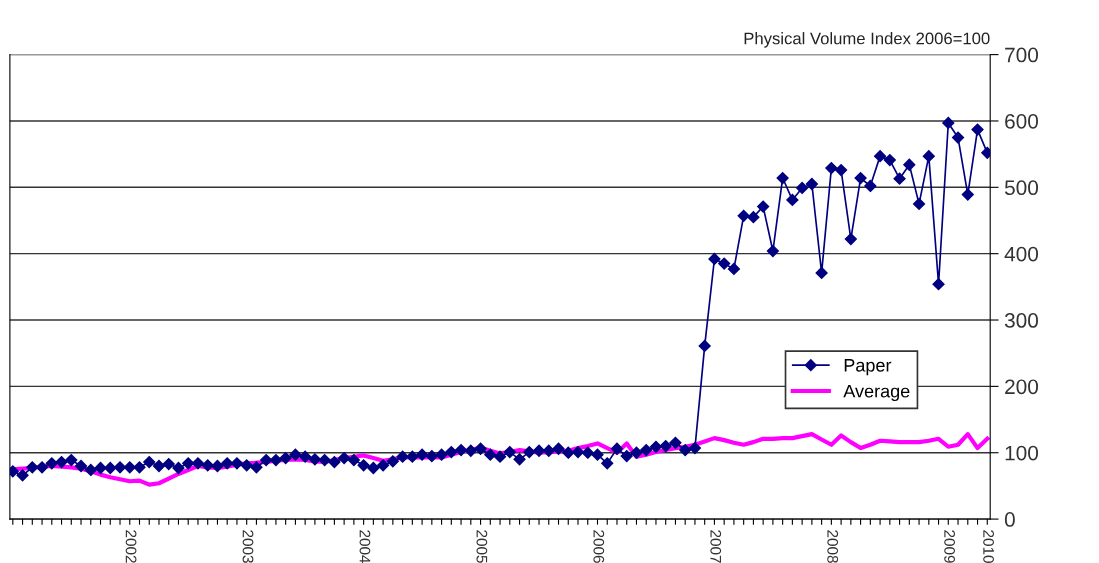 The width and height of the screenshot is (1099, 563). Describe the element at coordinates (131, 546) in the screenshot. I see `x-tick-label: 2002` at that location.